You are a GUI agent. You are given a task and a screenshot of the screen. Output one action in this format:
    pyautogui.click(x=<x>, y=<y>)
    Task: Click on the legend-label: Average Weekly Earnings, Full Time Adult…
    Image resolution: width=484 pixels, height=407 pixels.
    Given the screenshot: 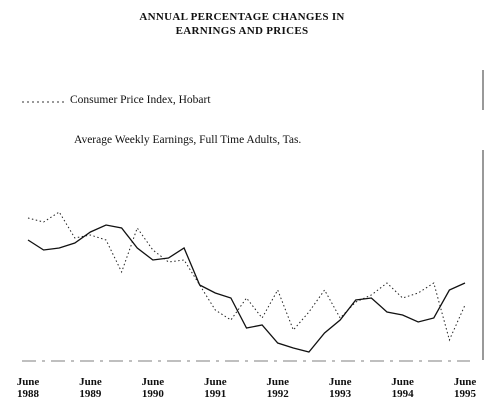 What is the action you would take?
    pyautogui.click(x=188, y=140)
    